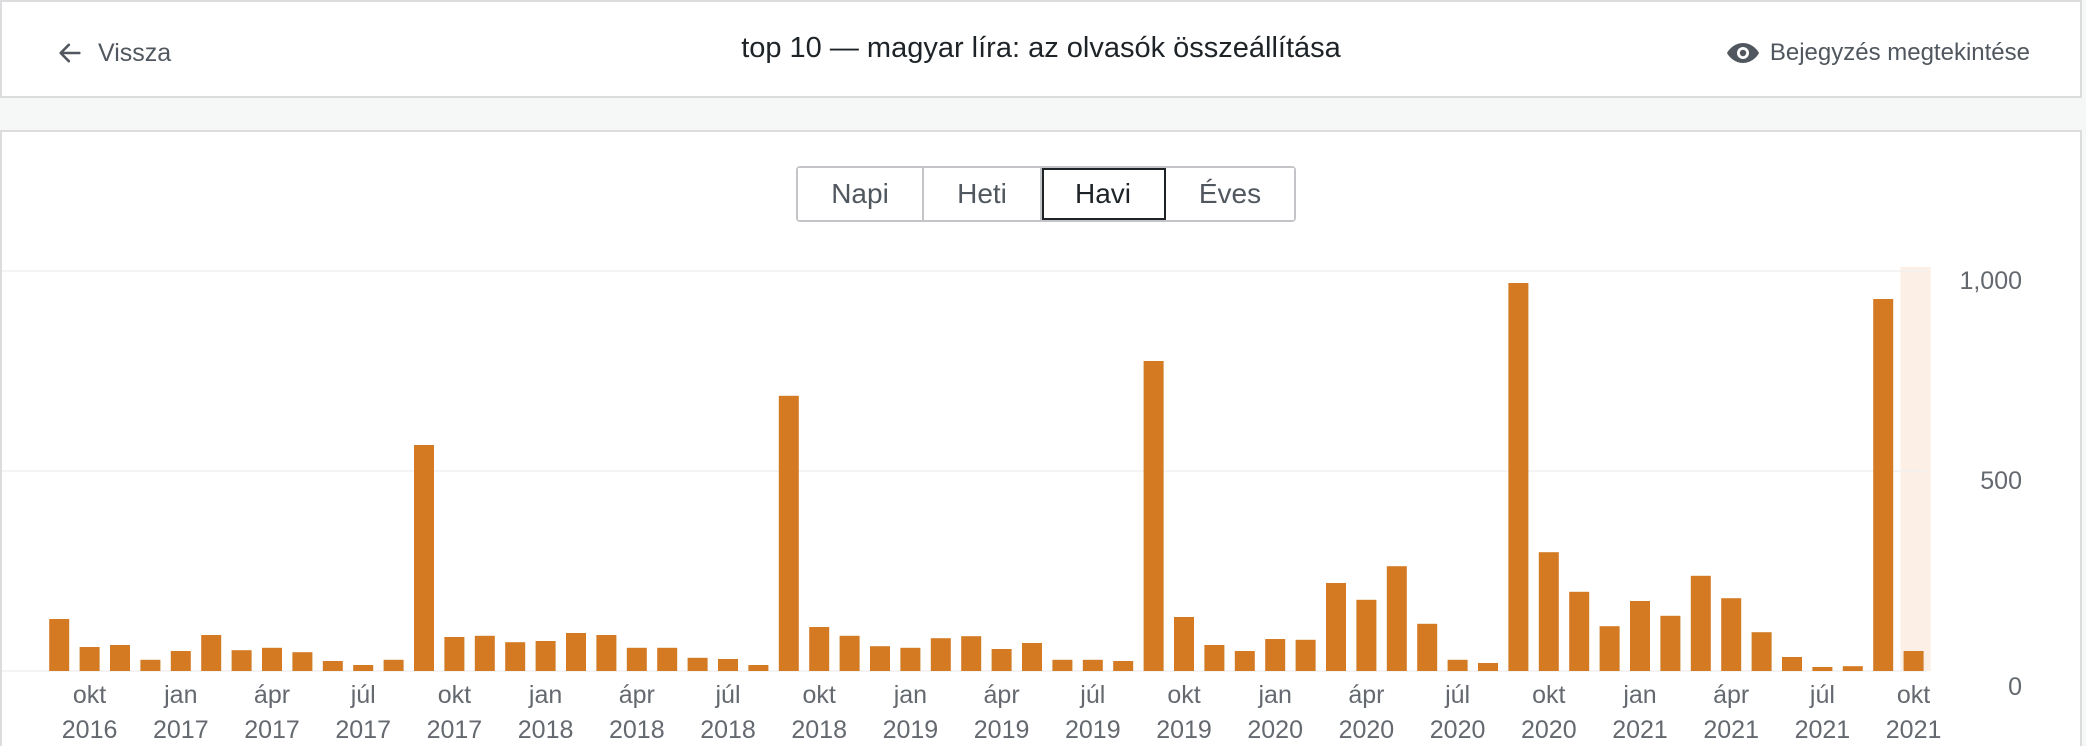  I want to click on period-day-button: Napi, so click(861, 194).